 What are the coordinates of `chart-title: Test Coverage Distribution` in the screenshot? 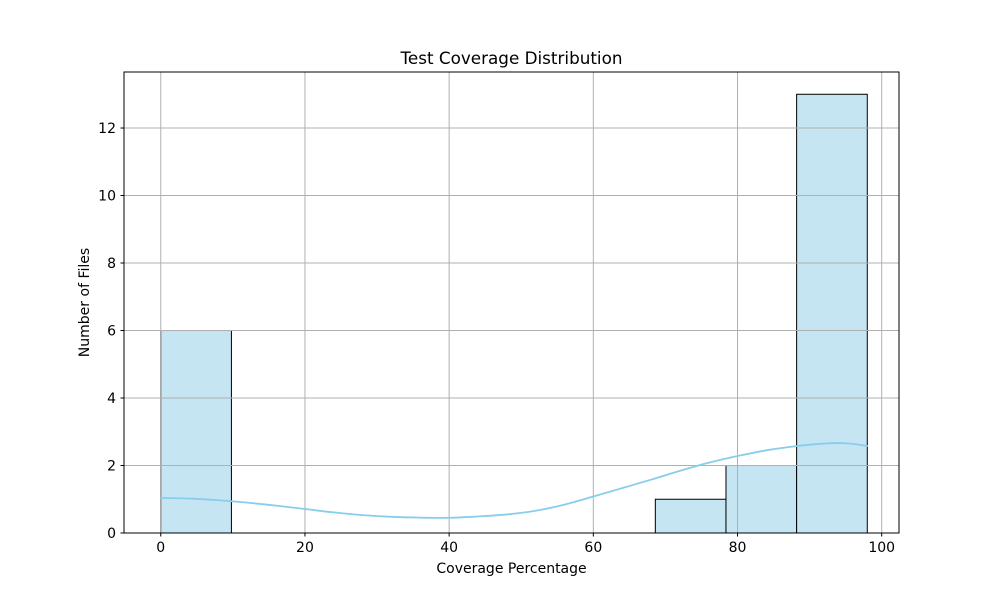 It's located at (510, 58).